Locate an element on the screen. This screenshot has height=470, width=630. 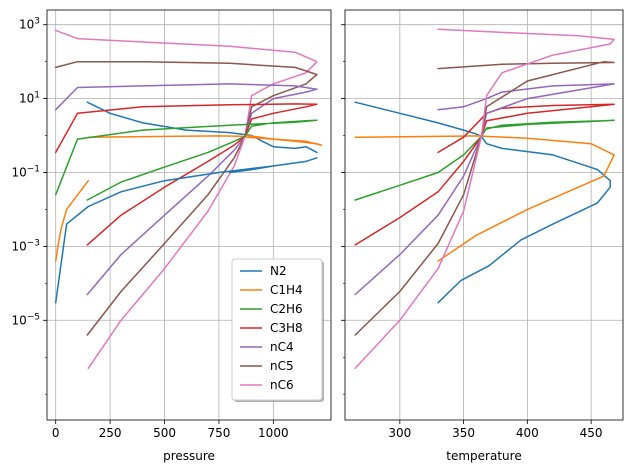
x-axis-label: temperature is located at coordinates (483, 456).